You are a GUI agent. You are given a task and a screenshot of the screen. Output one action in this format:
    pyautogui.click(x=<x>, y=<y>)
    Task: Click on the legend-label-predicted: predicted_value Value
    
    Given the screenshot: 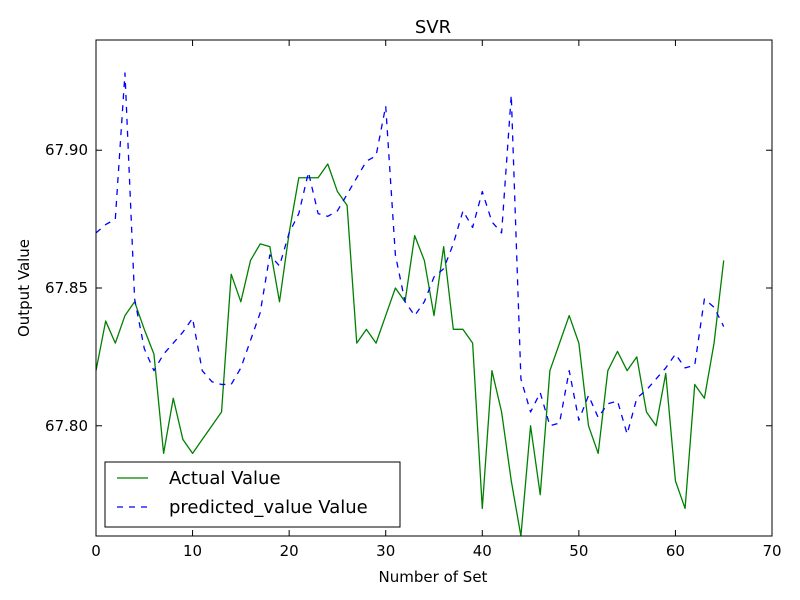 What is the action you would take?
    pyautogui.click(x=268, y=507)
    